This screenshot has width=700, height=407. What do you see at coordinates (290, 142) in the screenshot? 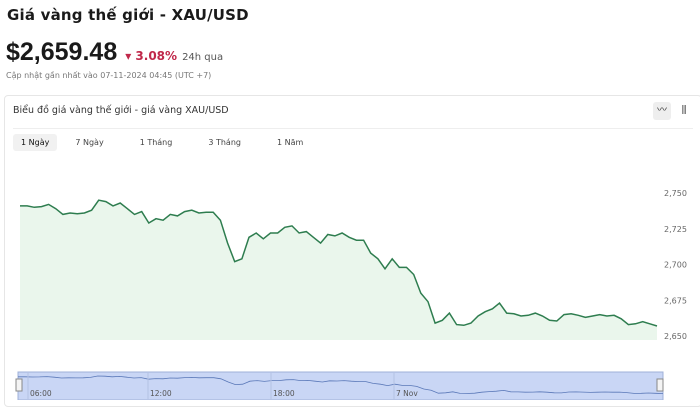
I see `tab-1-year: 1 Năm` at bounding box center [290, 142].